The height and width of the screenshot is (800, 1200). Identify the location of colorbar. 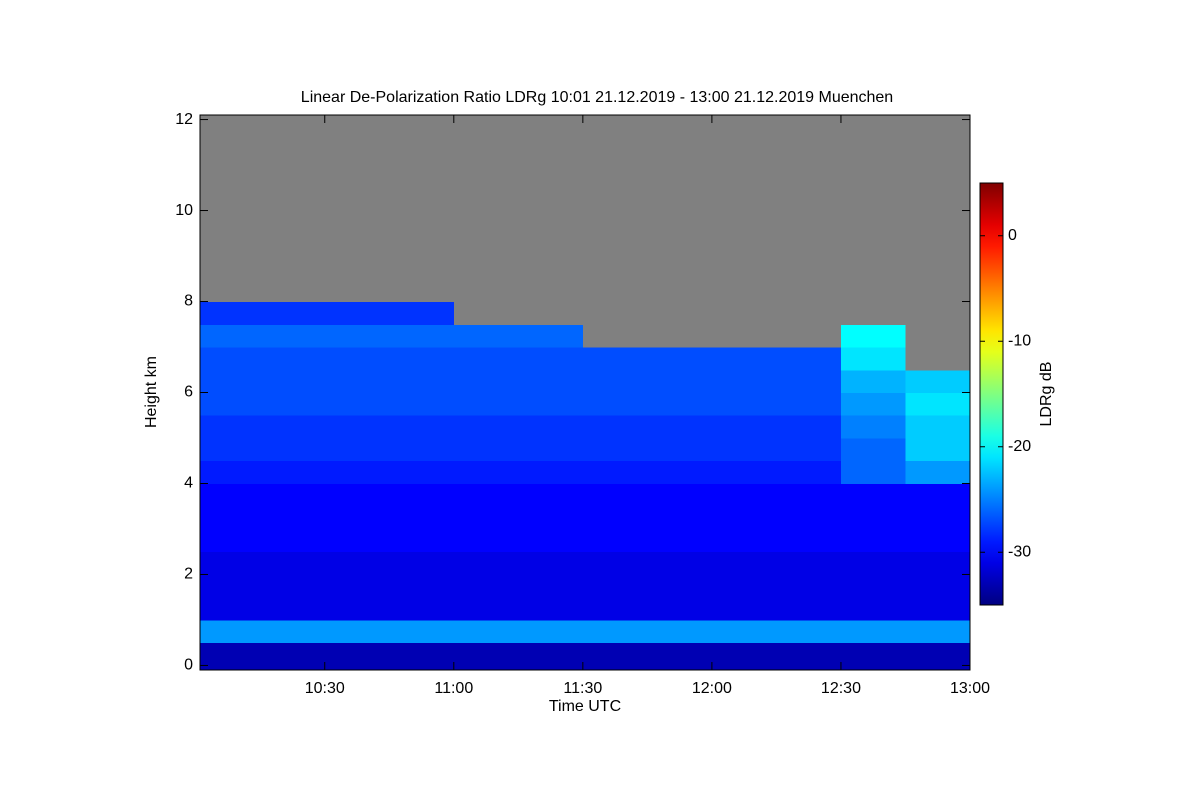
(991, 394).